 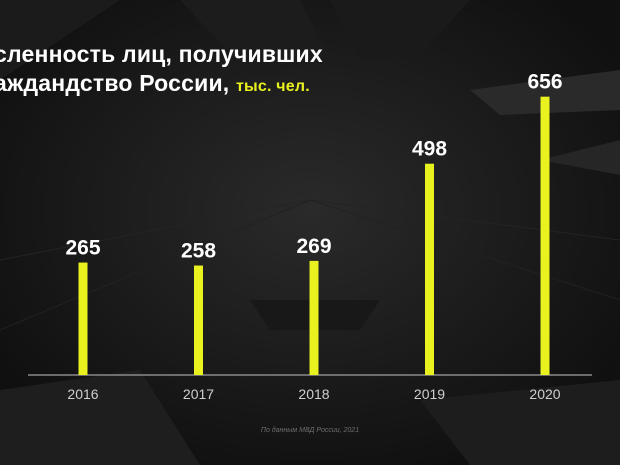 What do you see at coordinates (545, 235) in the screenshot?
I see `bar-2020` at bounding box center [545, 235].